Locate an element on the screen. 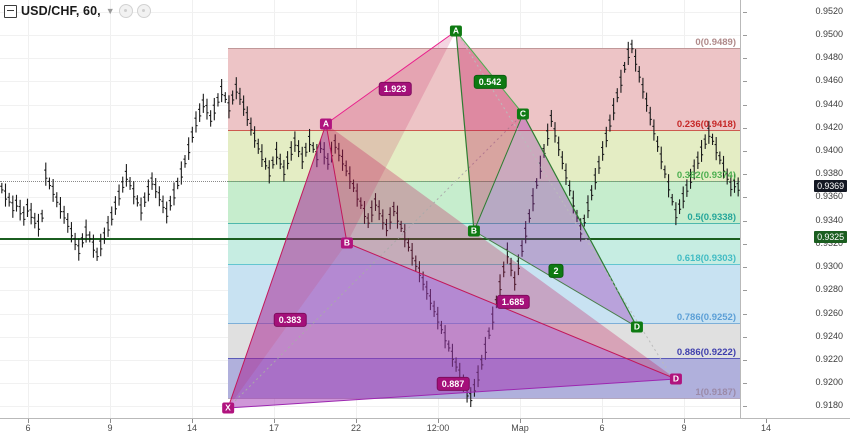  price-tick-0.9420: 0.9420 is located at coordinates (829, 126).